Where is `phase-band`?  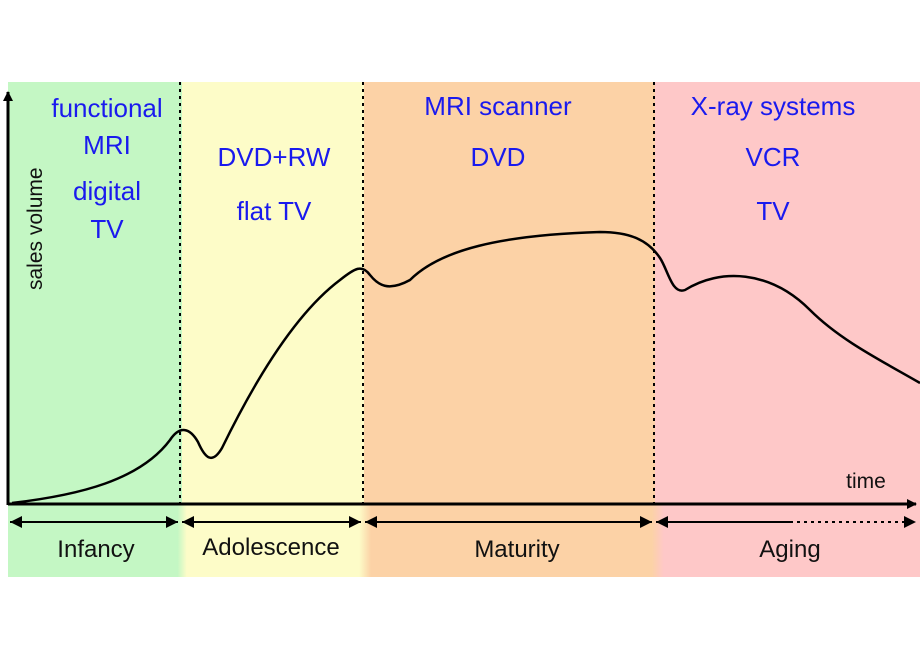
phase-band is located at coordinates (464, 541).